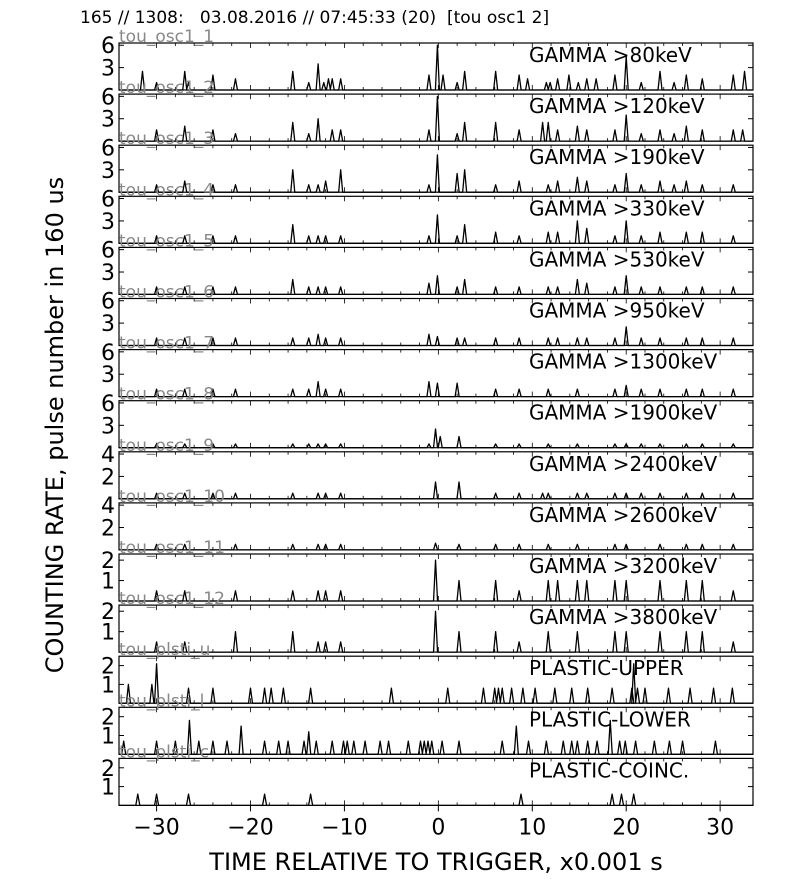 The image size is (792, 882). I want to click on channel-label: tou_plsti_u, so click(164, 650).